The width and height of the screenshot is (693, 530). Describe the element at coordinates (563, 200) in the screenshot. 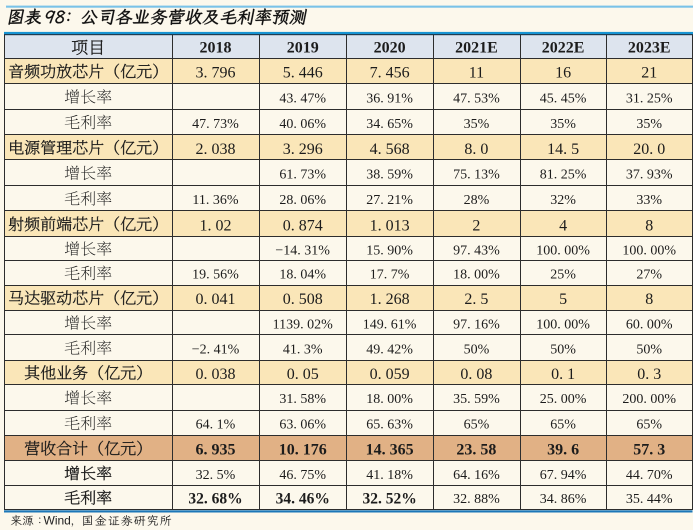

I see `svg-text: 32%` at that location.